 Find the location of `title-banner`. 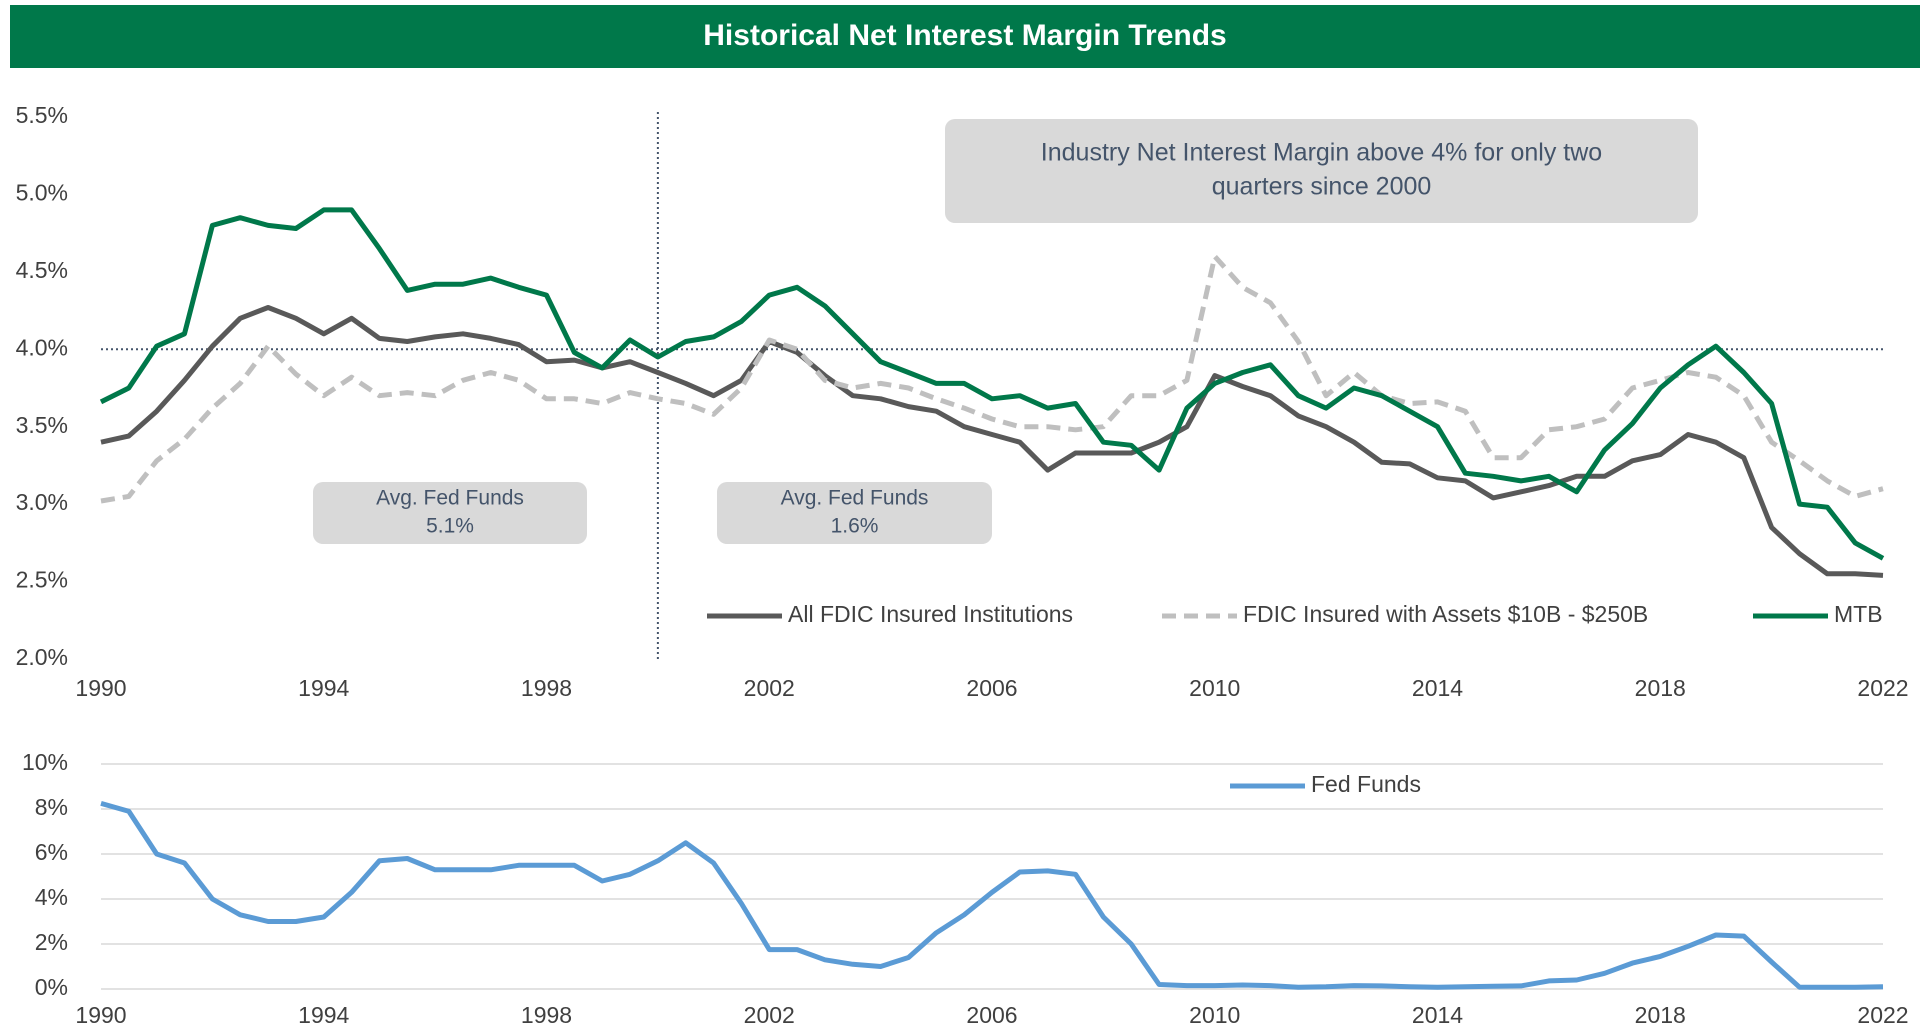

title-banner is located at coordinates (965, 36).